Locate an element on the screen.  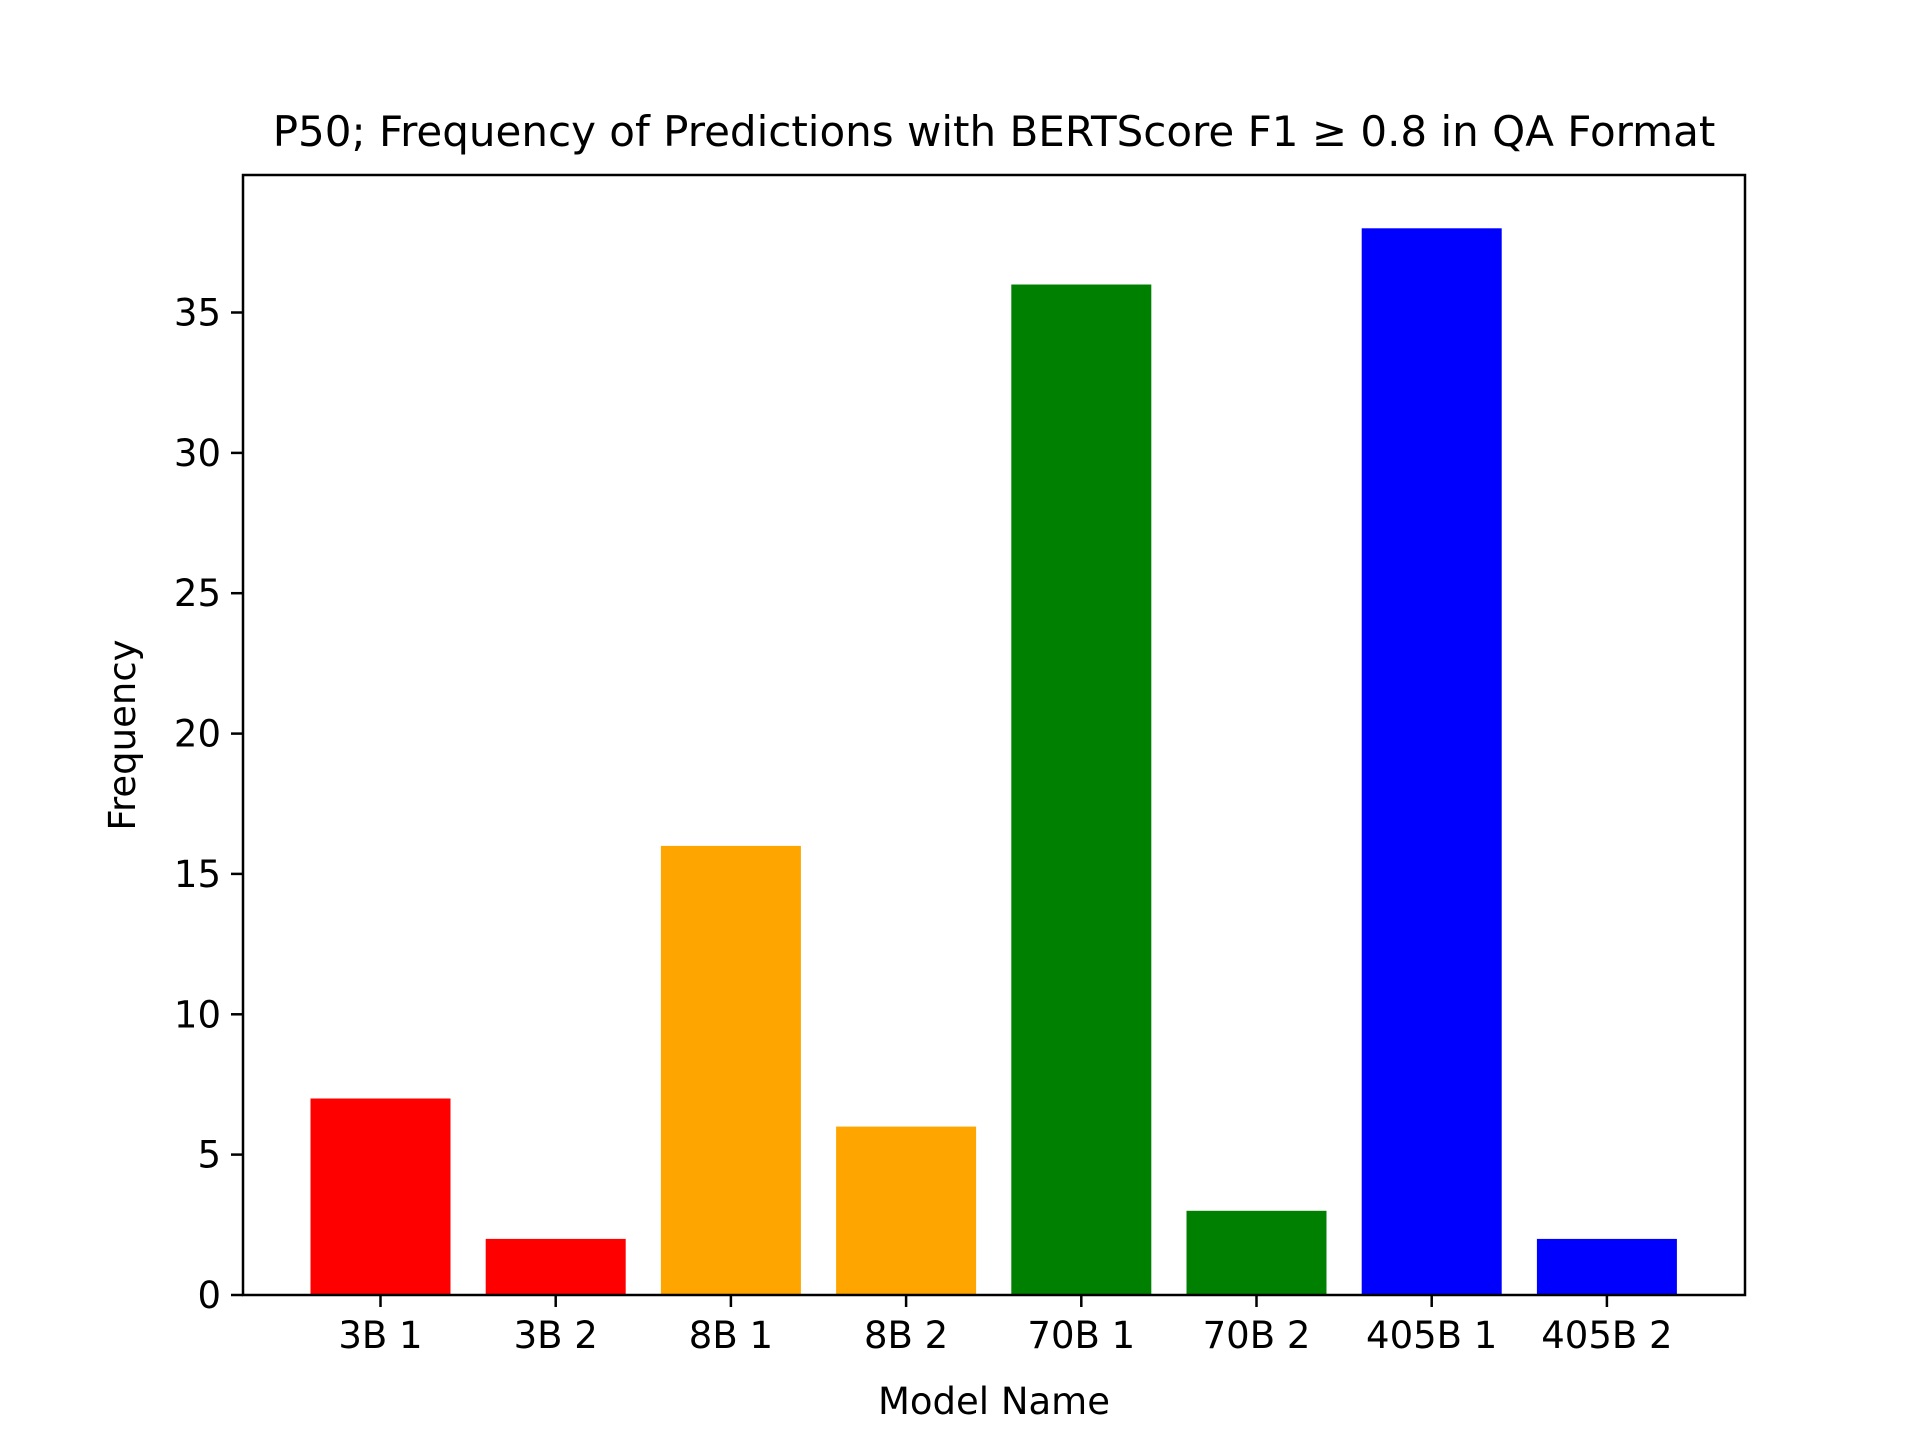
y-tick-label: 25 is located at coordinates (197, 593).